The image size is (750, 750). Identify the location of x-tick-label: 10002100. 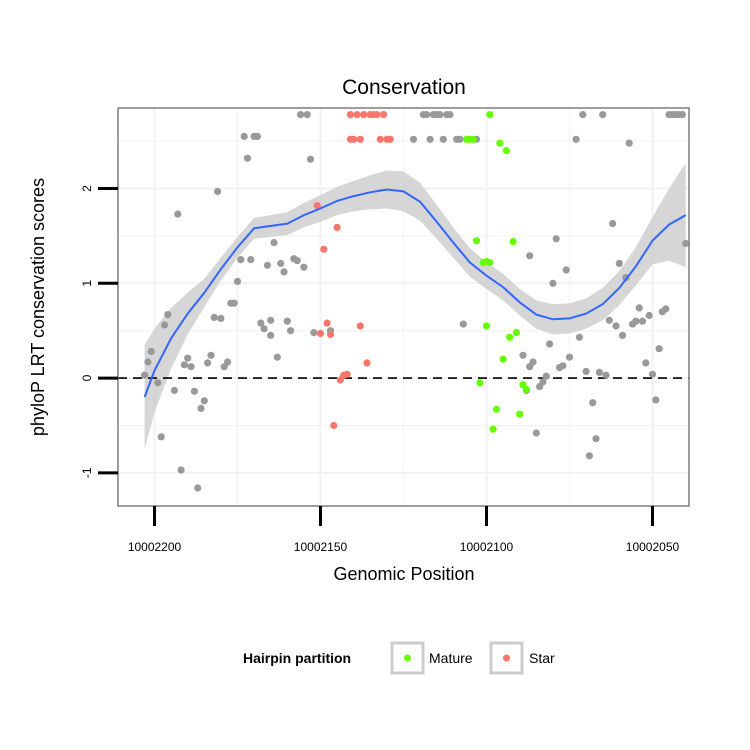
(487, 547).